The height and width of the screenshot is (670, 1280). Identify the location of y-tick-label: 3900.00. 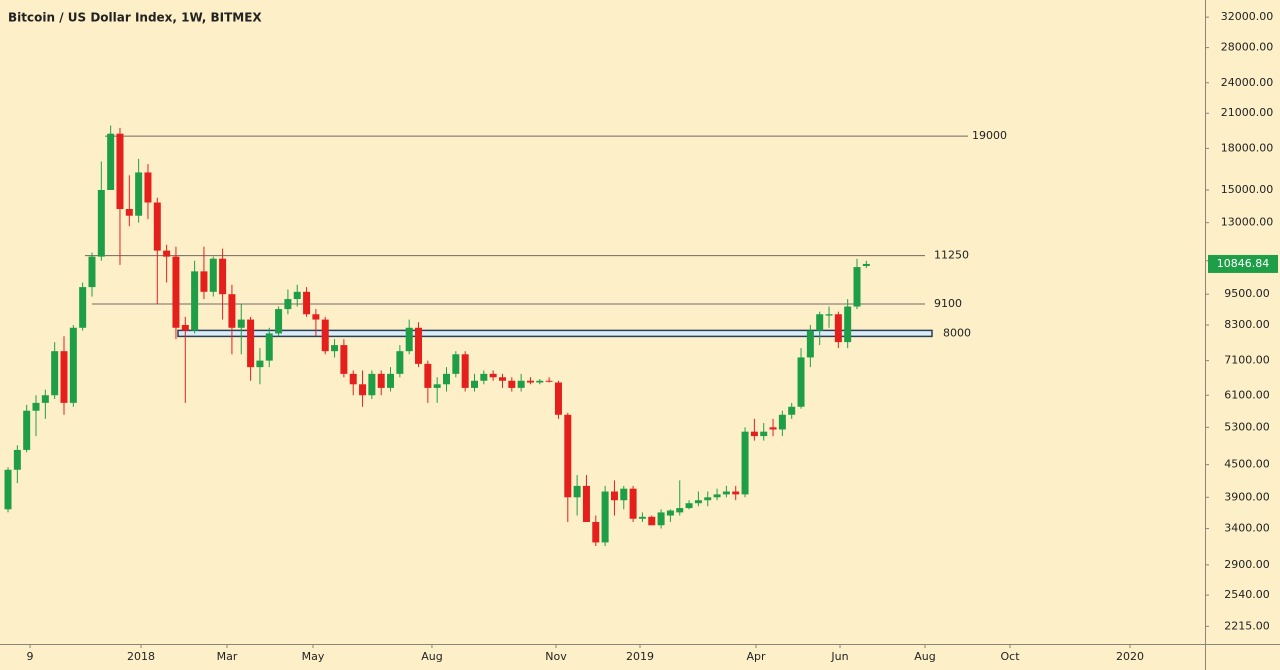
(1247, 496).